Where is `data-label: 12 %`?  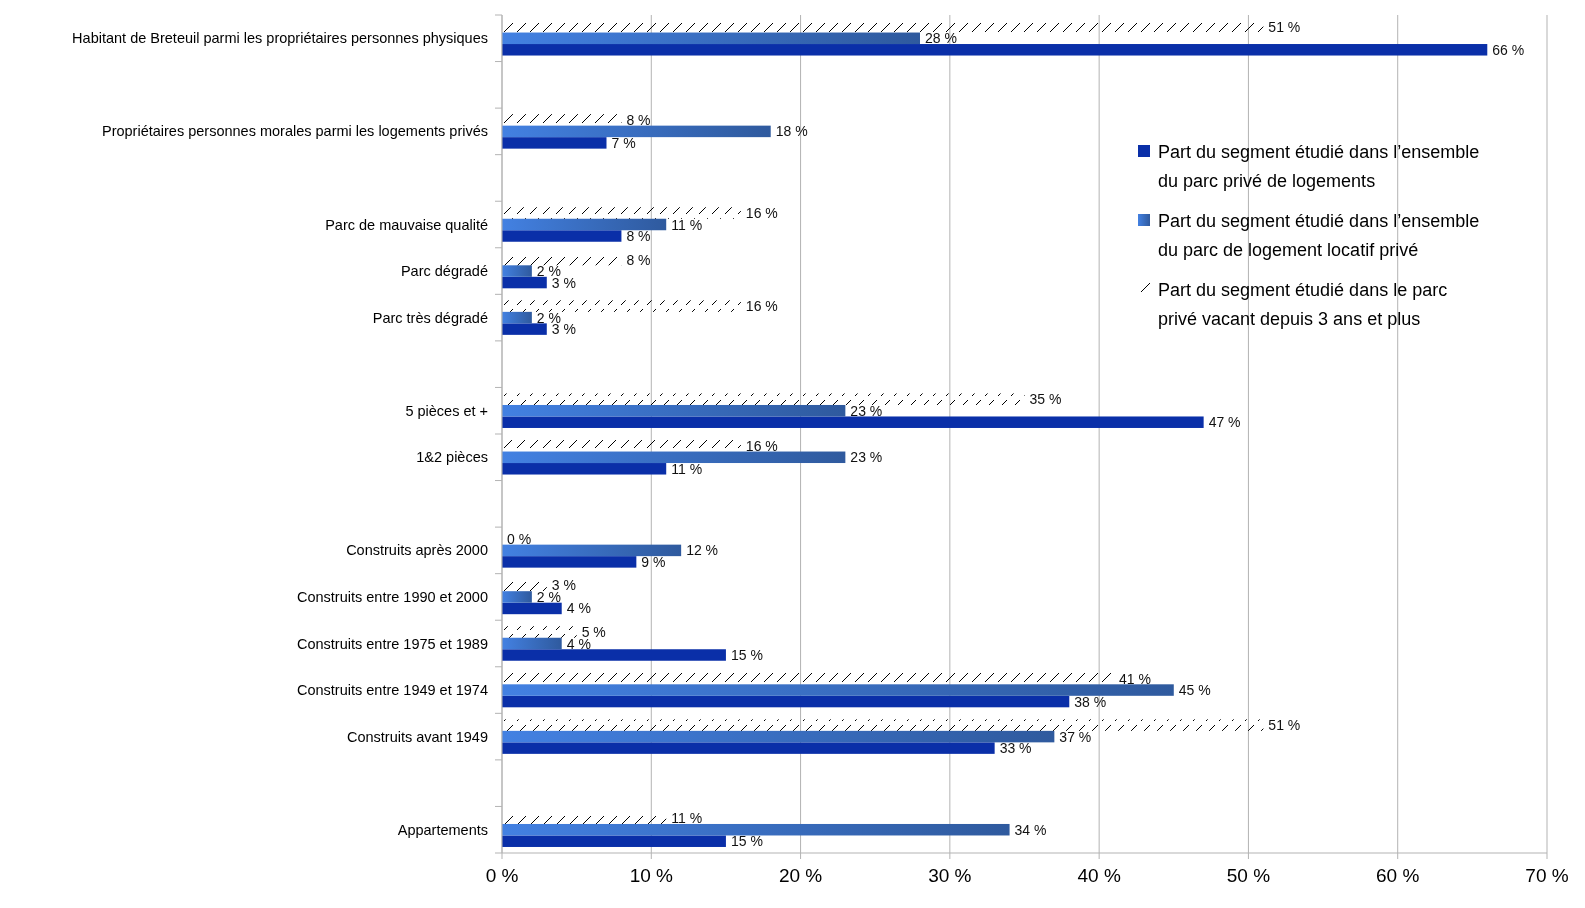
data-label: 12 % is located at coordinates (702, 550).